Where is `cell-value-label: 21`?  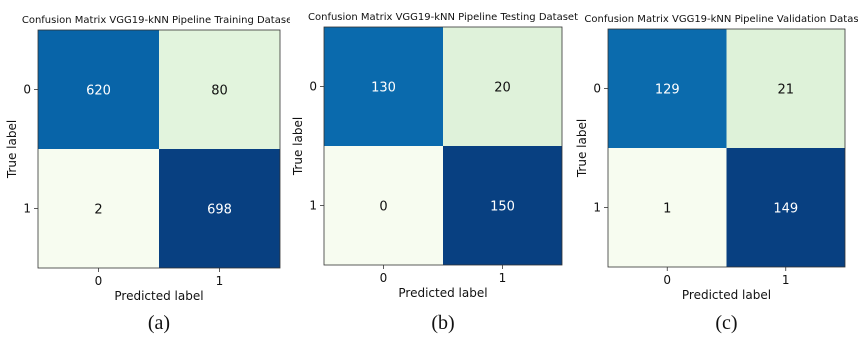
cell-value-label: 21 is located at coordinates (785, 90).